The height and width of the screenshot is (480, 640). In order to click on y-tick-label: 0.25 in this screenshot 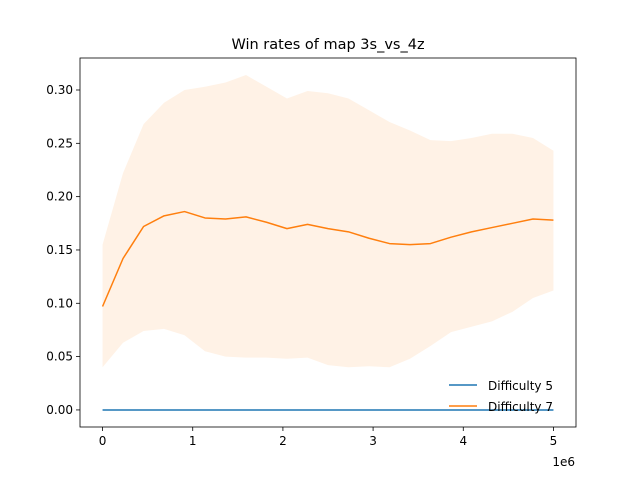, I will do `click(59, 143)`.